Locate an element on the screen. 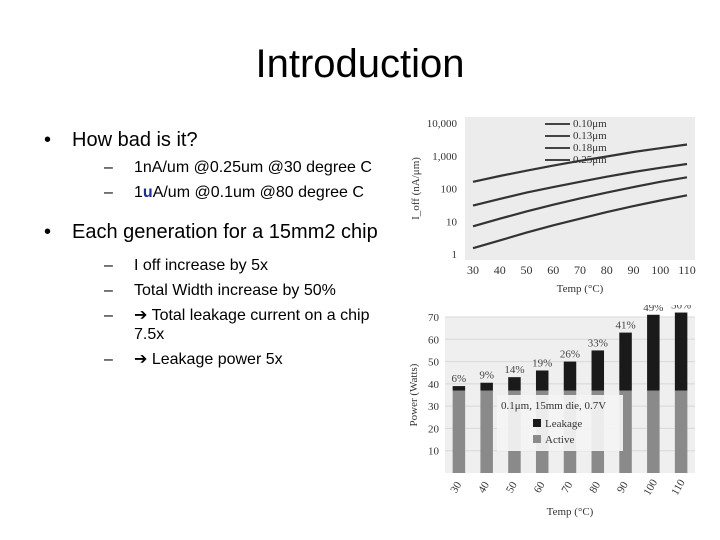  sub-bullet: – 1nA/um @0.25um @30 degree C is located at coordinates (236, 167).